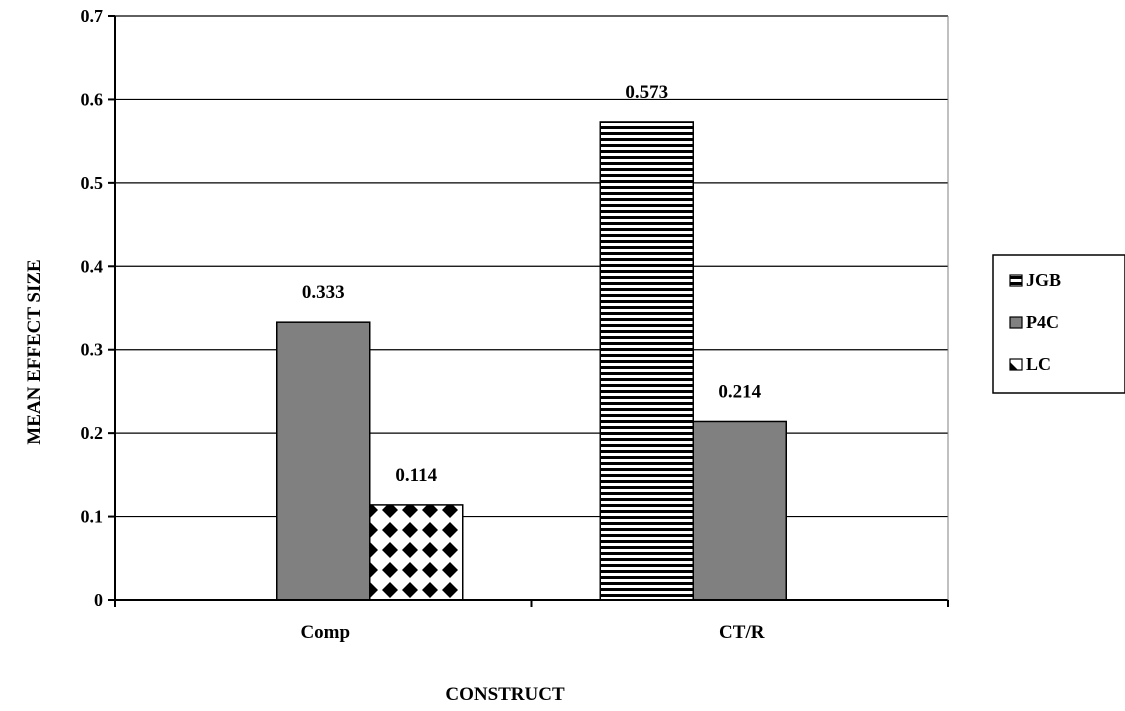  I want to click on x-axis-title: CONSTRUCT, so click(505, 694).